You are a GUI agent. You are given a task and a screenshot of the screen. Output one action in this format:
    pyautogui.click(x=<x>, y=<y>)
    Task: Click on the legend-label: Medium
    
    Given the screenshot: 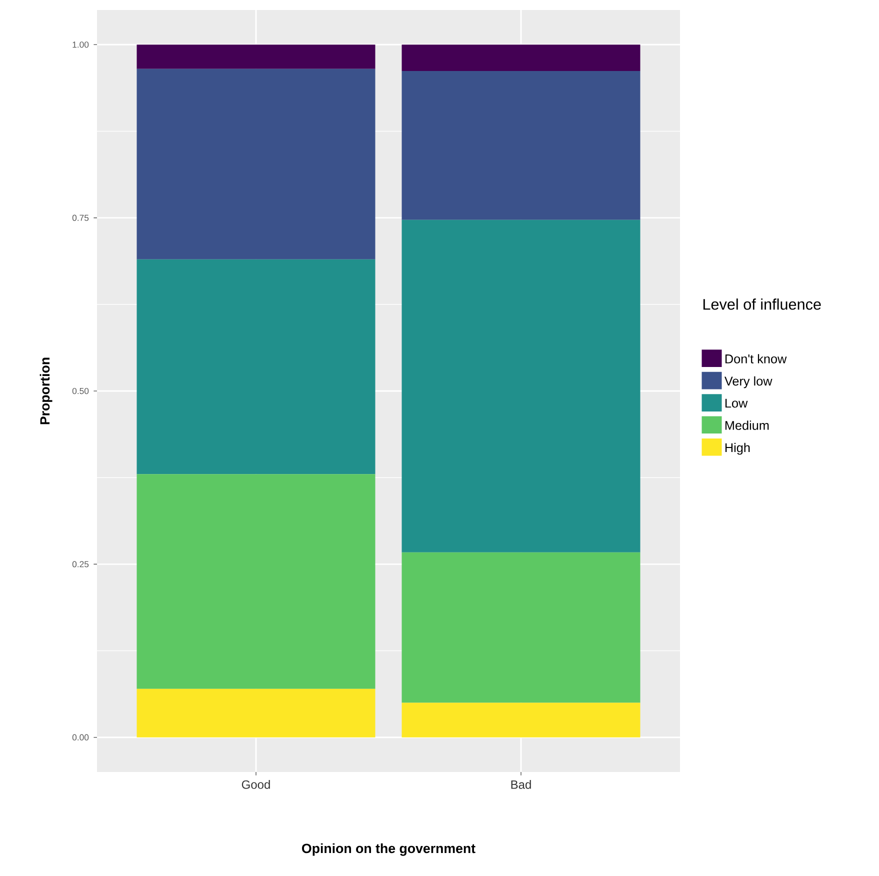 What is the action you would take?
    pyautogui.click(x=747, y=425)
    